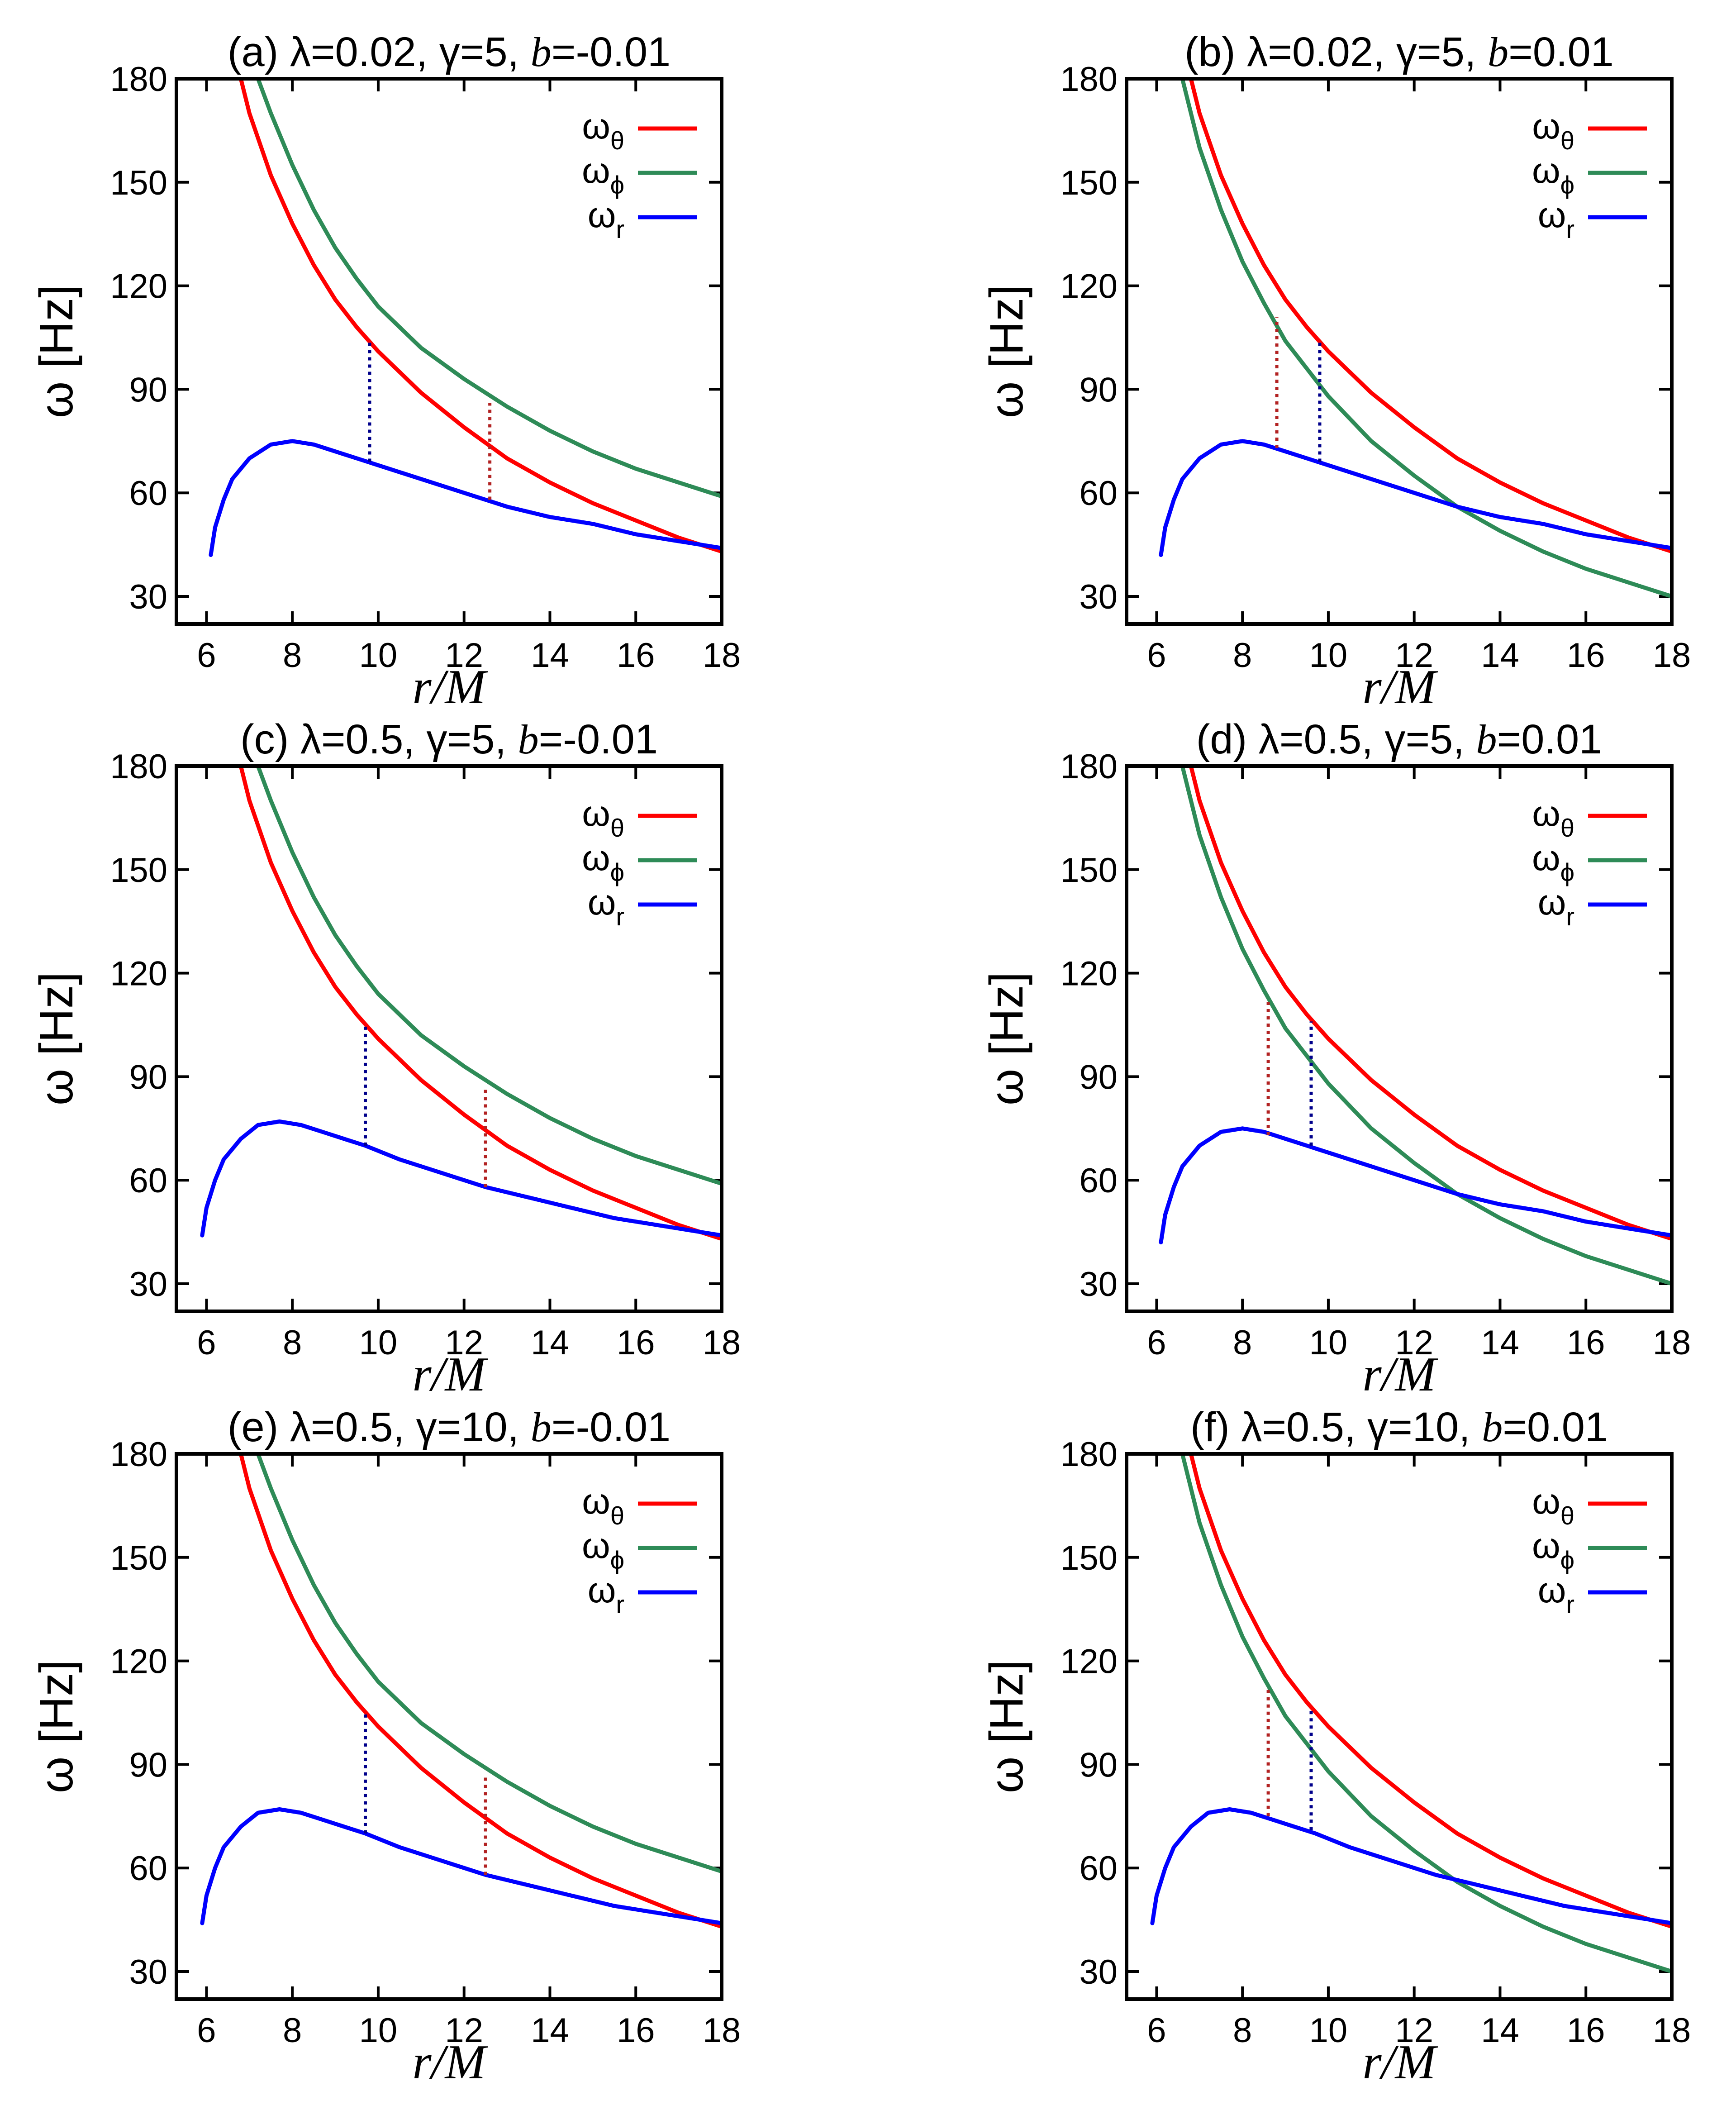 This screenshot has height=2105, width=1736. What do you see at coordinates (1415, 498) in the screenshot?
I see `series-line-ωr` at bounding box center [1415, 498].